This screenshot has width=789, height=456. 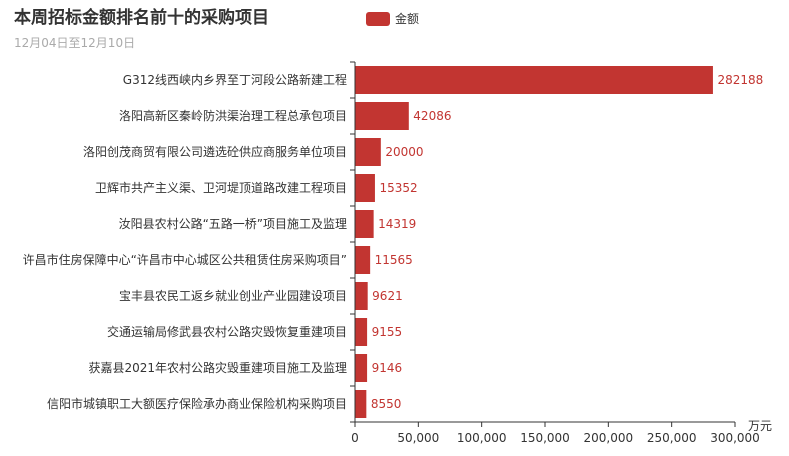 What do you see at coordinates (74, 43) in the screenshot?
I see `chart-subtitle: 12月04日至12月10日` at bounding box center [74, 43].